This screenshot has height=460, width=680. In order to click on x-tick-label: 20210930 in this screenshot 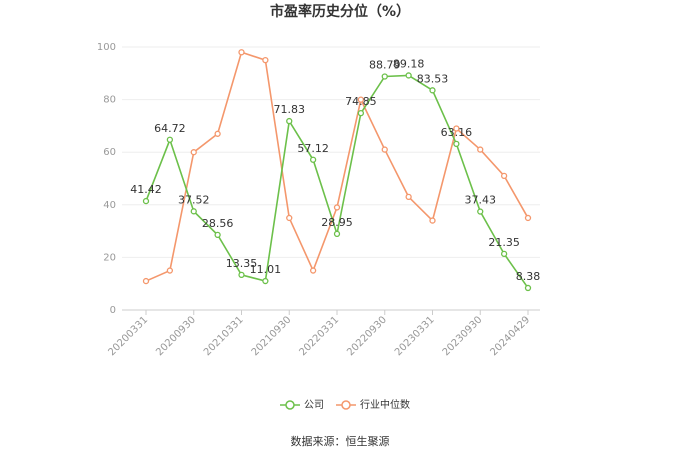, I will do `click(272, 336)`.